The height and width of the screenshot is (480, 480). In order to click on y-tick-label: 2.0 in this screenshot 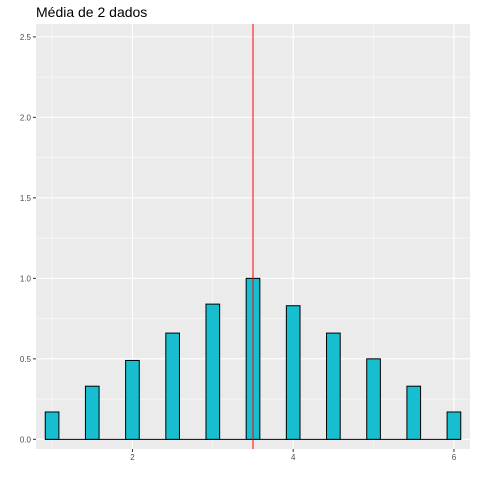, I will do `click(26, 117)`.